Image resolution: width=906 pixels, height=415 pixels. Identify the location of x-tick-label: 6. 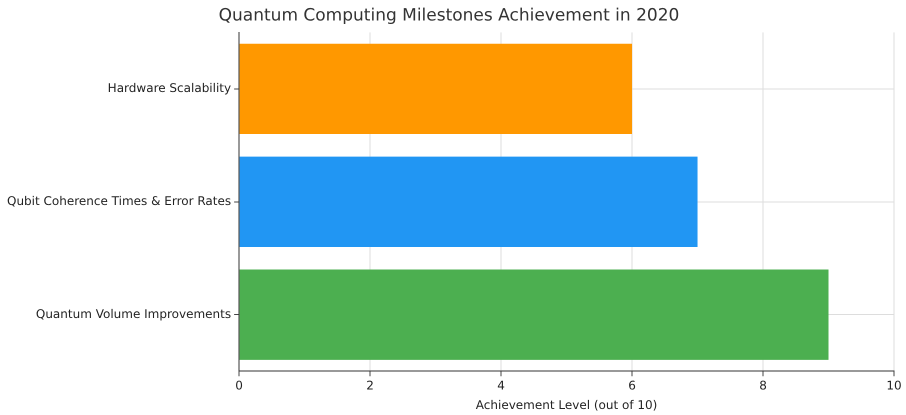
(632, 385).